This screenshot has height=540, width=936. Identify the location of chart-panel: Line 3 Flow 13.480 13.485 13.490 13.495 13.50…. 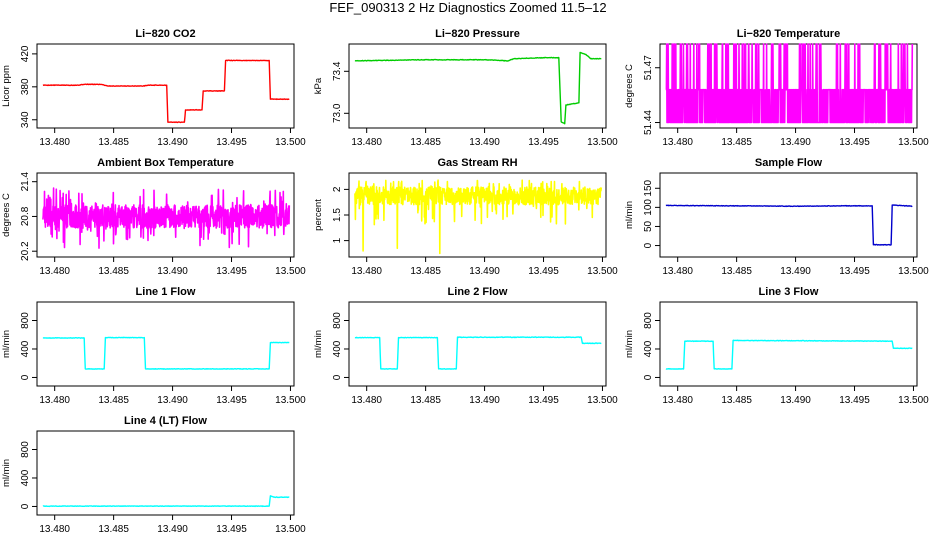
(776, 346).